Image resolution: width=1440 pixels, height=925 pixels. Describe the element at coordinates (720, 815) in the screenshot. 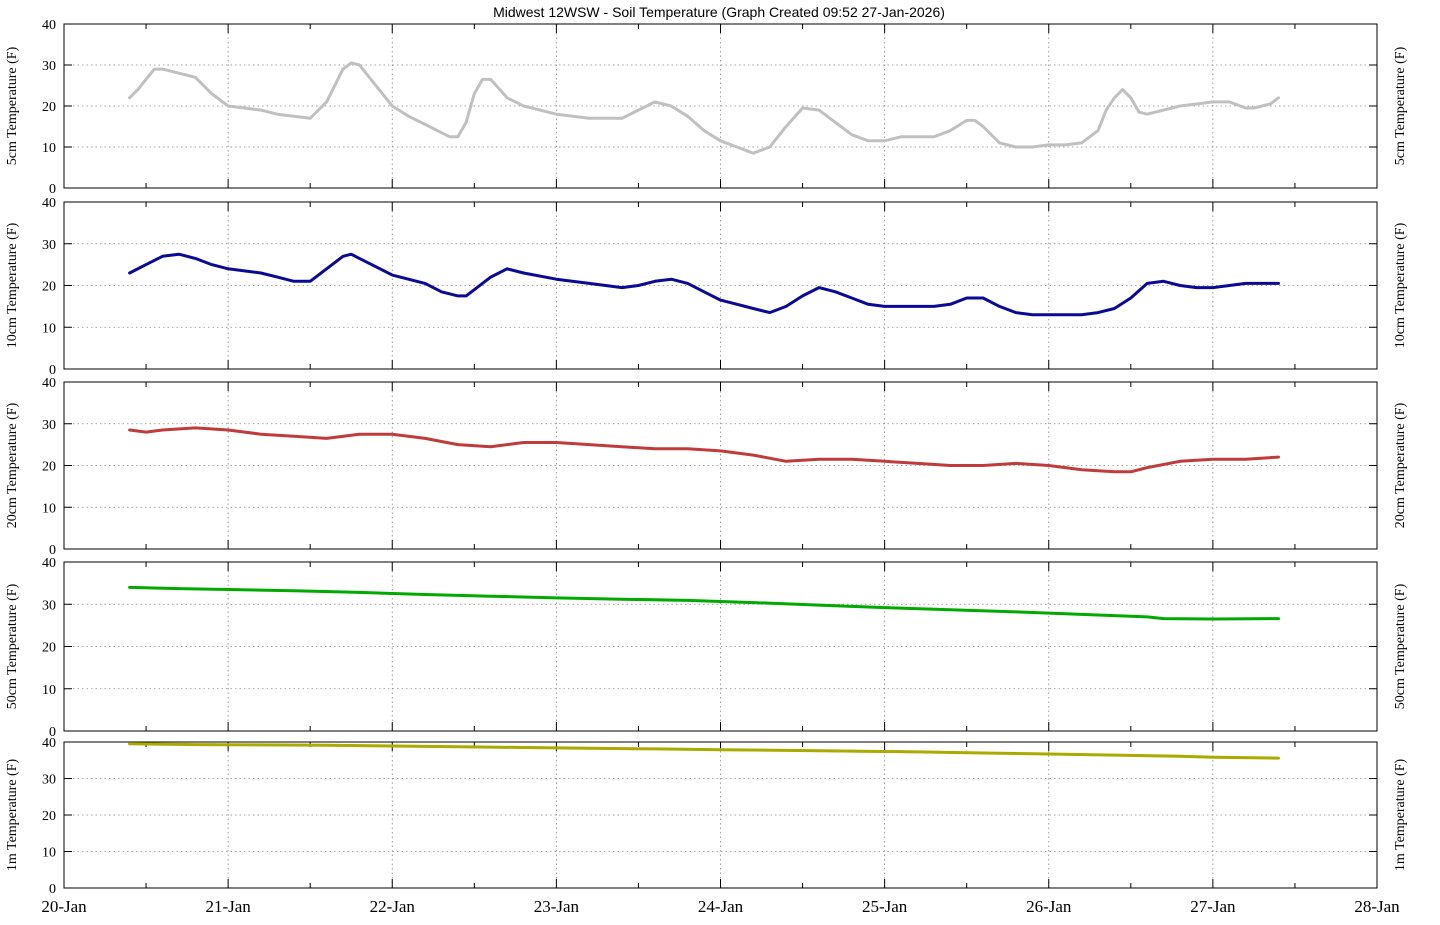

I see `panel-frame` at that location.